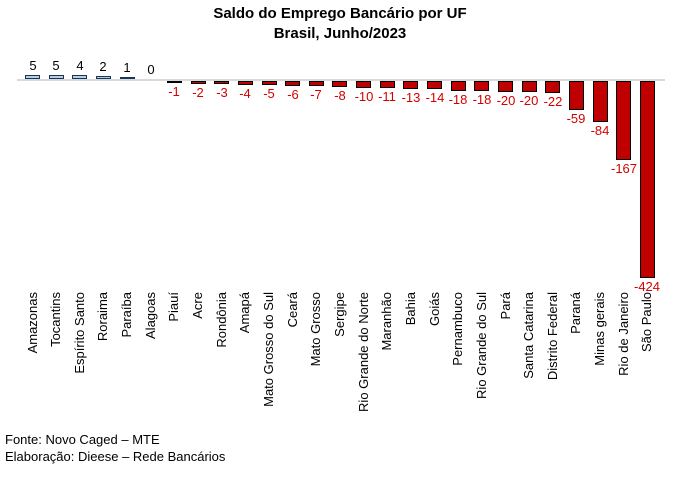 Image resolution: width=686 pixels, height=493 pixels. I want to click on category-label-amazonas: Amazonas, so click(32, 323).